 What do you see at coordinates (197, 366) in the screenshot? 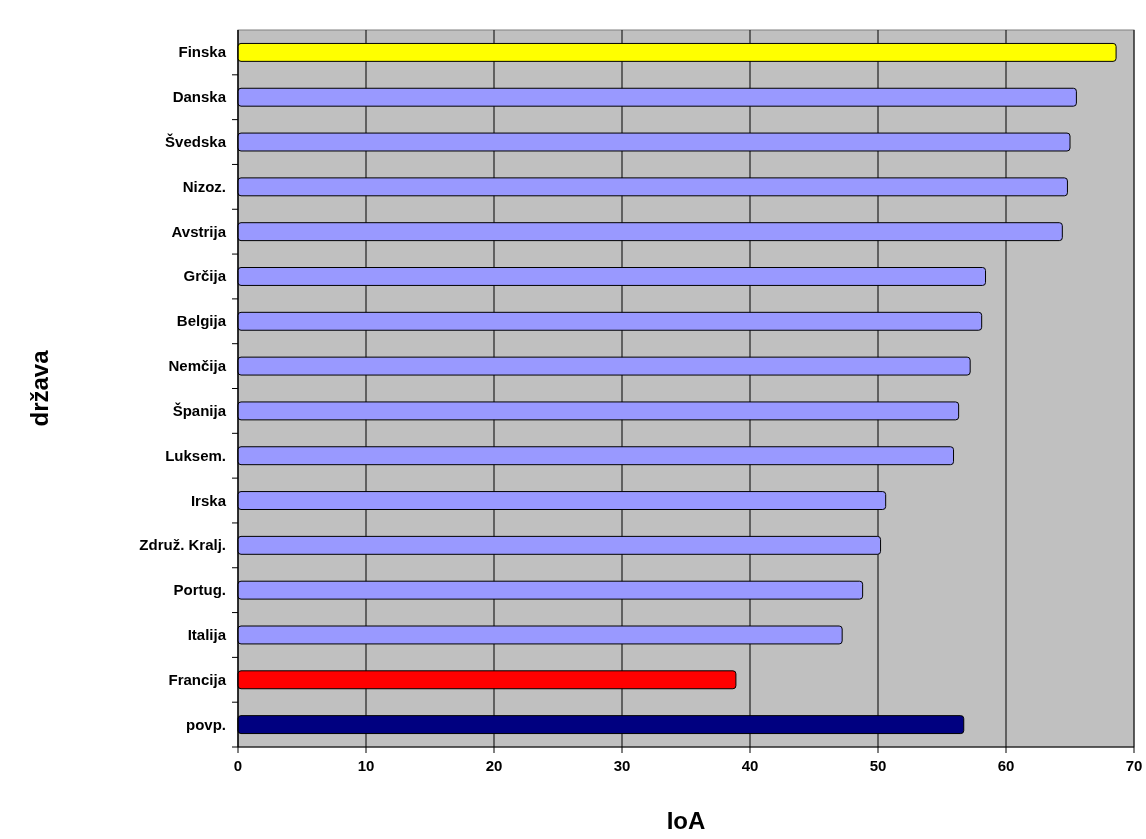
I see `y-tick-label: Nemčija` at bounding box center [197, 366].